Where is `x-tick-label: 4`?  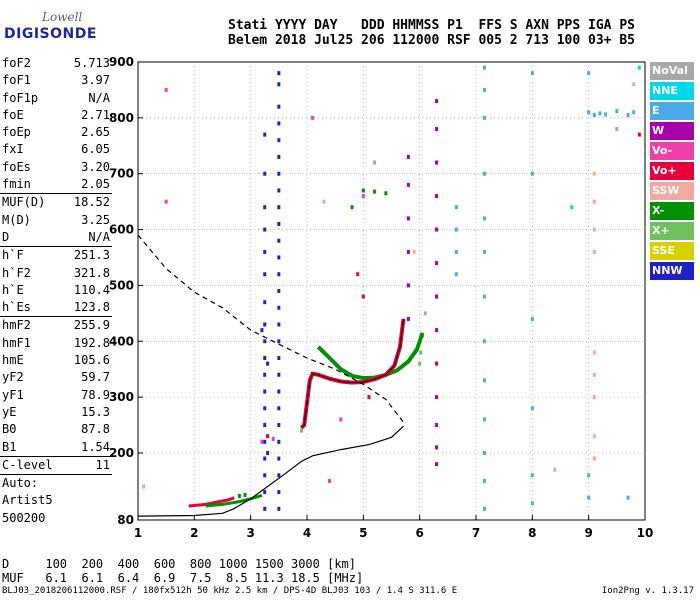
x-tick-label: 4 is located at coordinates (307, 533).